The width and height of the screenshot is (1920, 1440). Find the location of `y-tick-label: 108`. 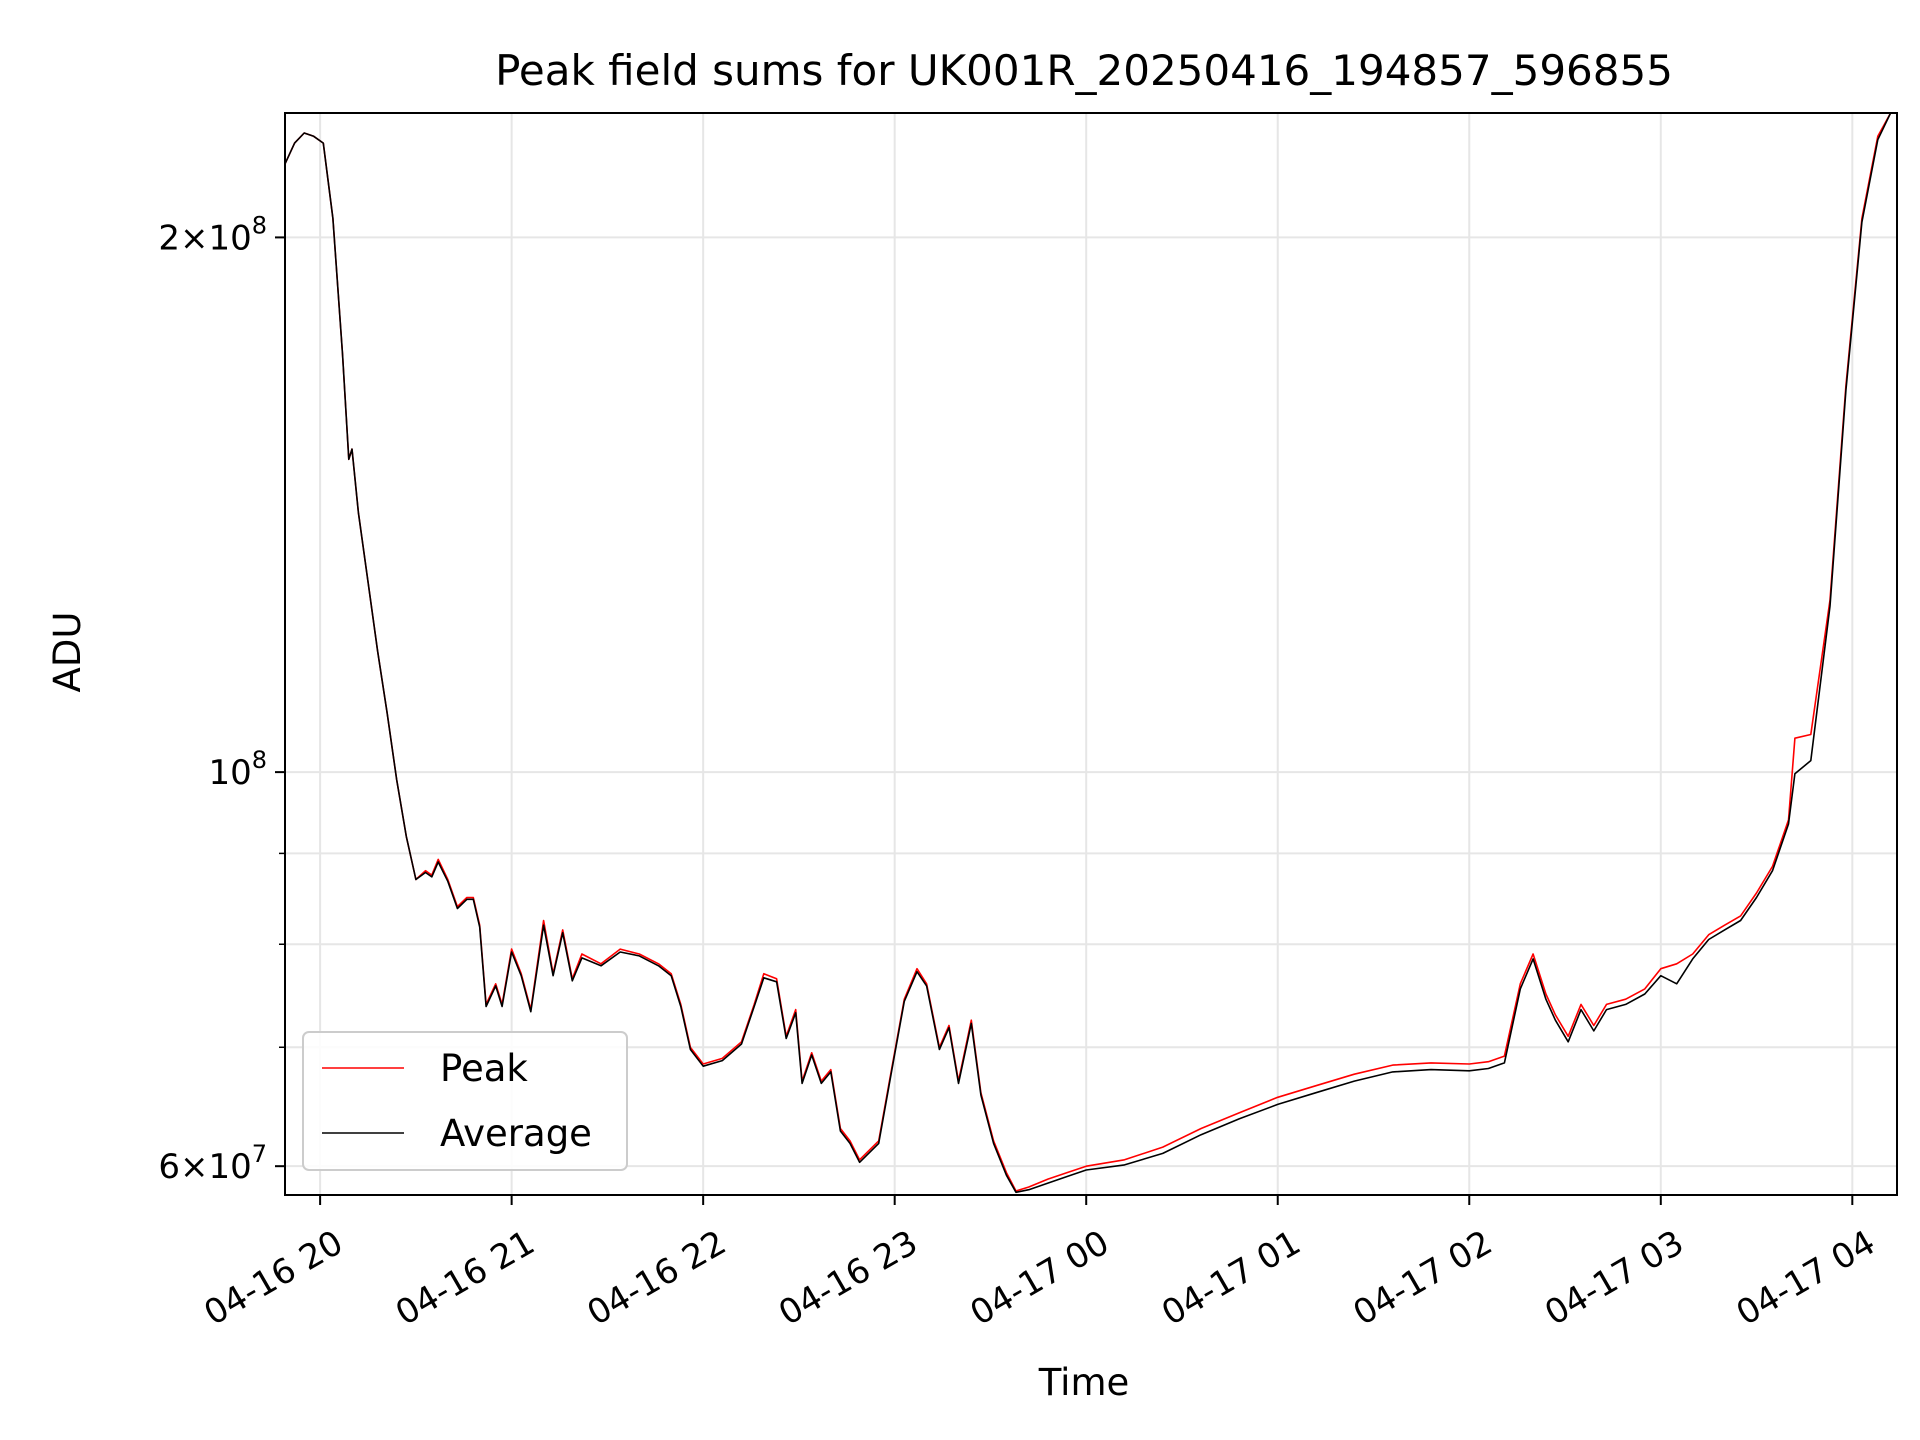

y-tick-label: 108 is located at coordinates (237, 769).